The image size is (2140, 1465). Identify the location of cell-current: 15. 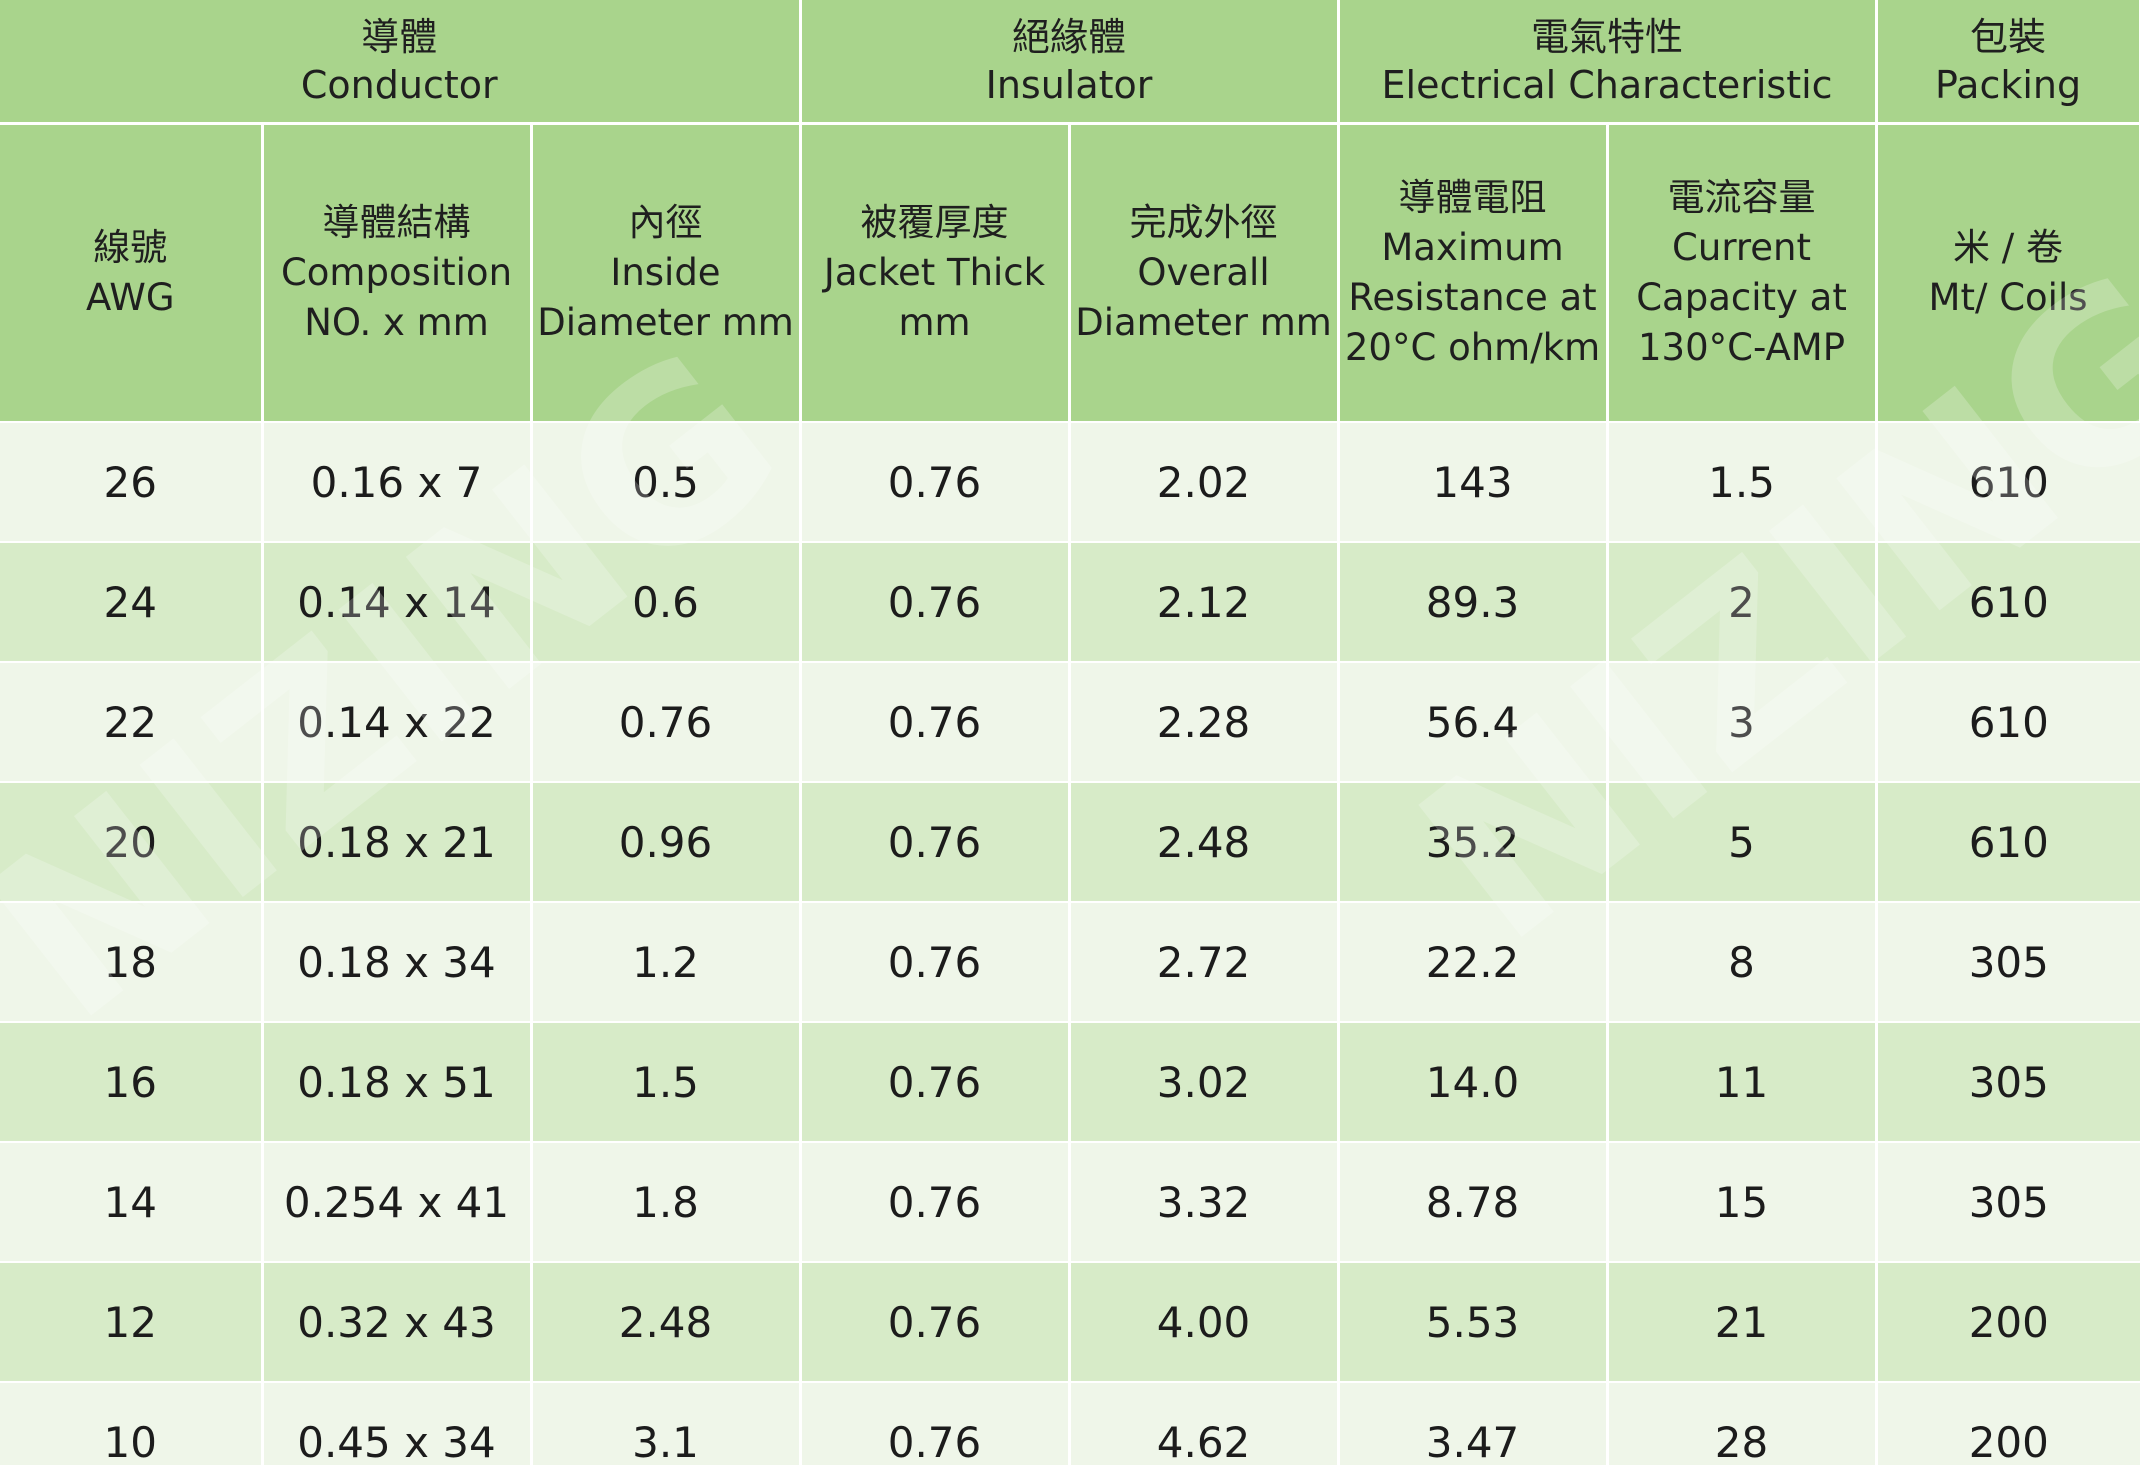
(1742, 1201).